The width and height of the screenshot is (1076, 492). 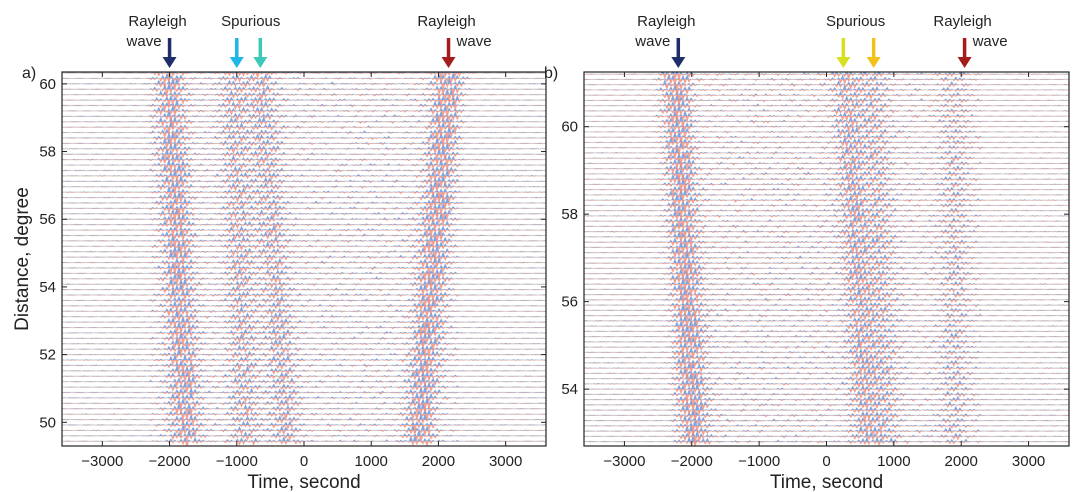 I want to click on x-axis-label: Time, second, so click(x=303, y=482).